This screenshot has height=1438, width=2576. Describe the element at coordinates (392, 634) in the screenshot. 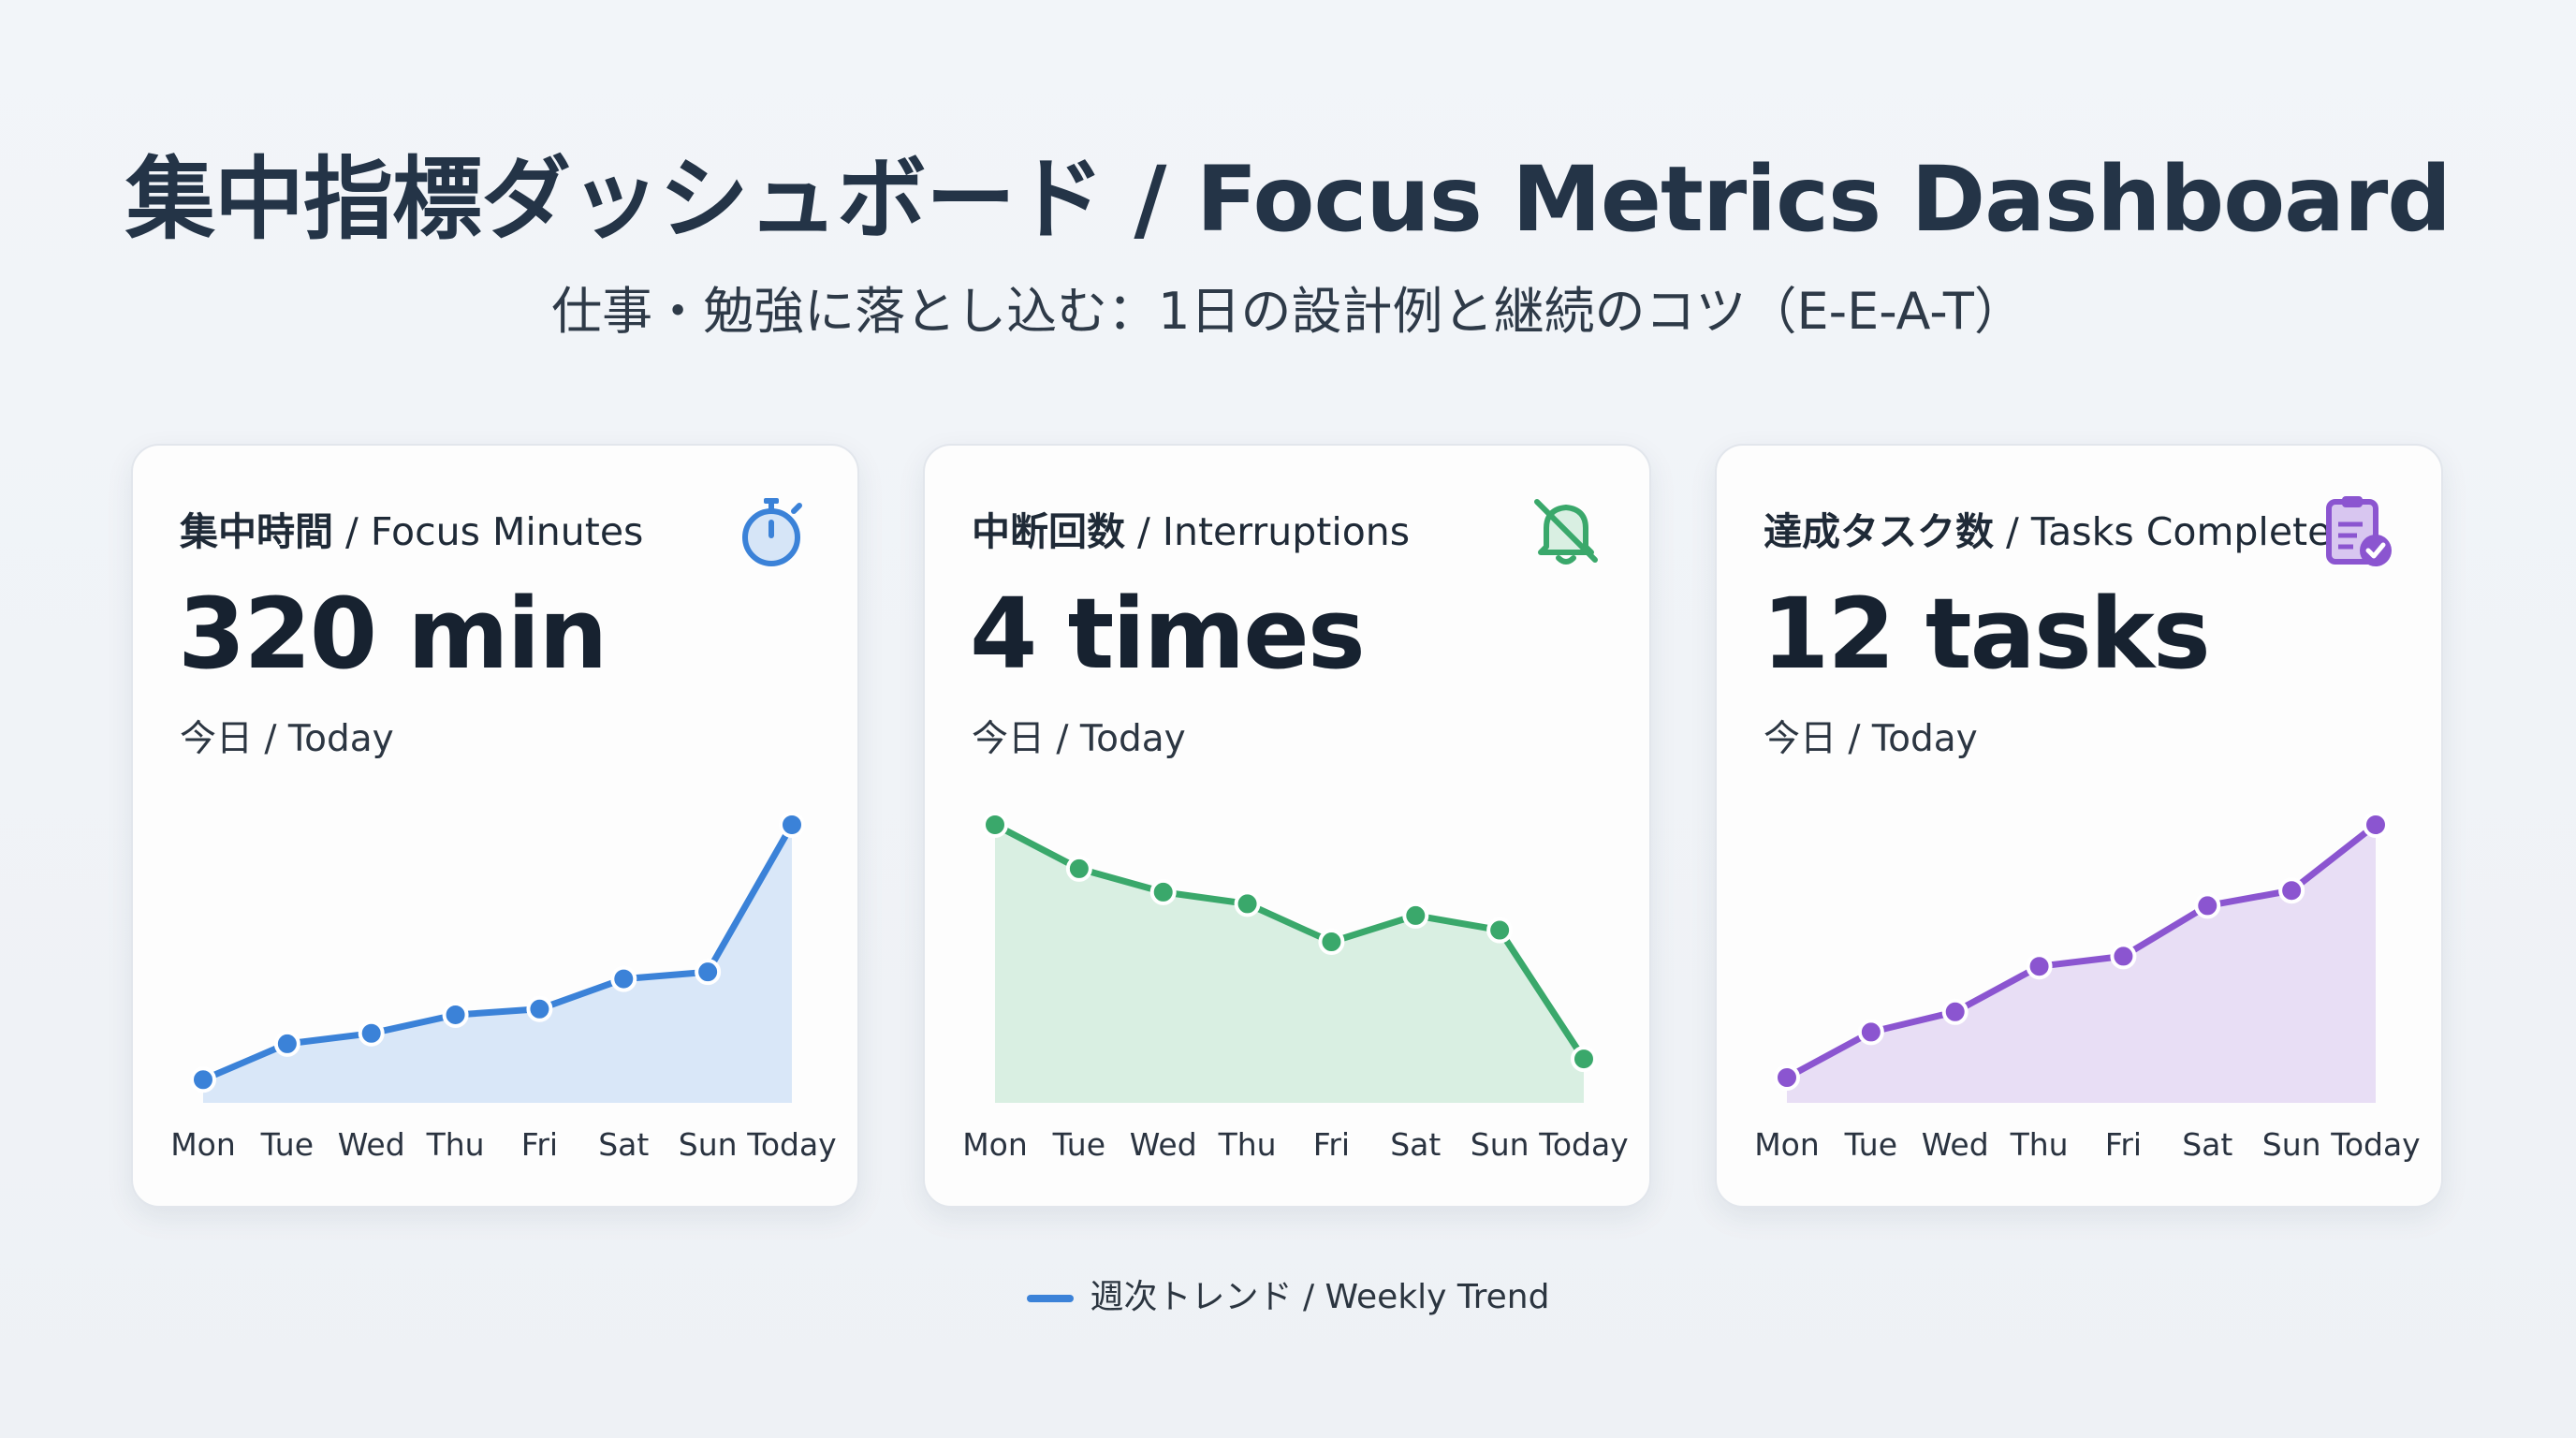

I see `metric-value: 320 min` at that location.